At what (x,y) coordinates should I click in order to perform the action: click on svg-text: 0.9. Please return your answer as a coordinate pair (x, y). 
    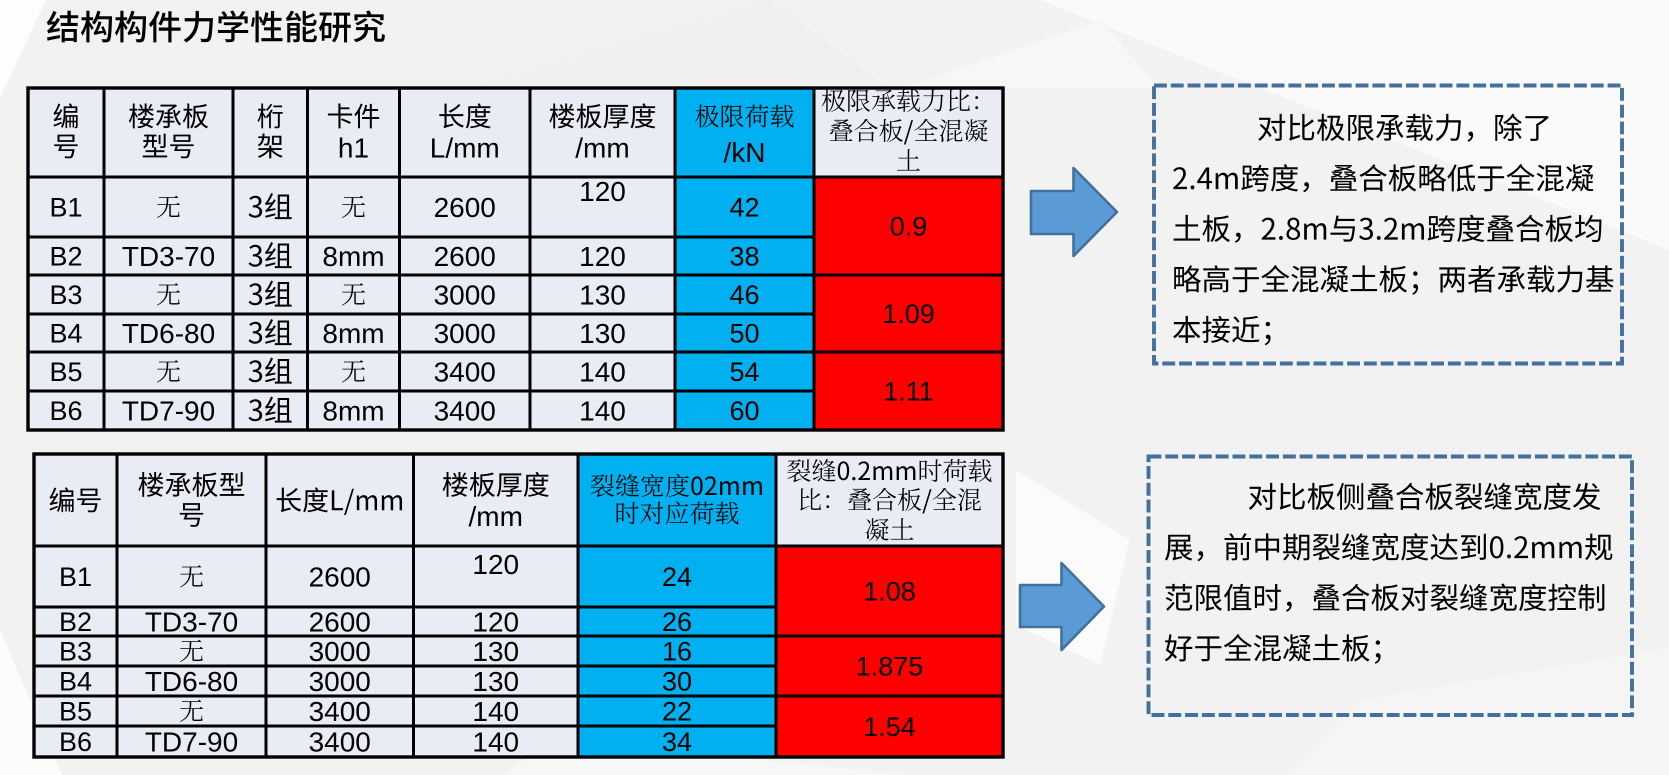
    Looking at the image, I should click on (909, 226).